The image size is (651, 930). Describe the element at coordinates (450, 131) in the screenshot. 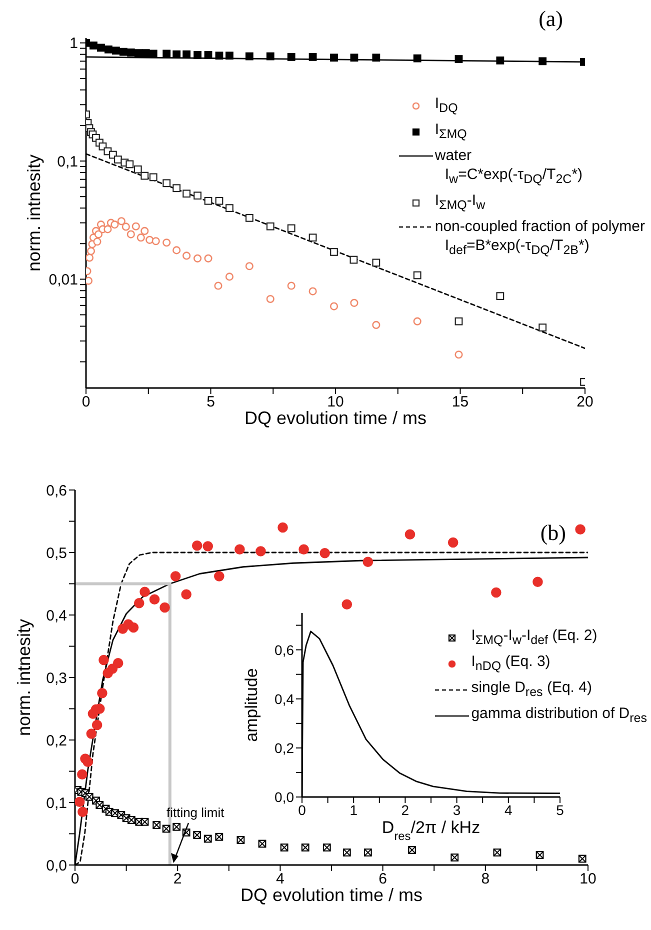

I see `legend-label: I$_{ΣMQ}$` at that location.